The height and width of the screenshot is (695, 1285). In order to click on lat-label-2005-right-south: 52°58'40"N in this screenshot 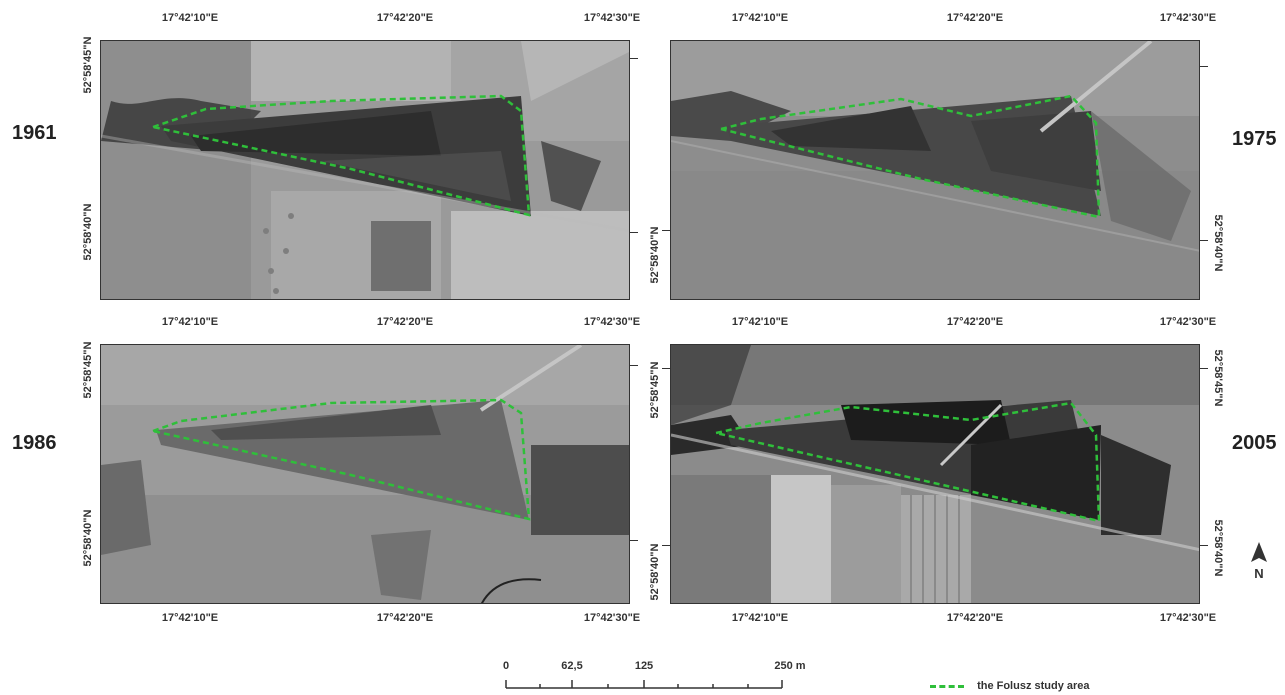, I will do `click(1218, 548)`.